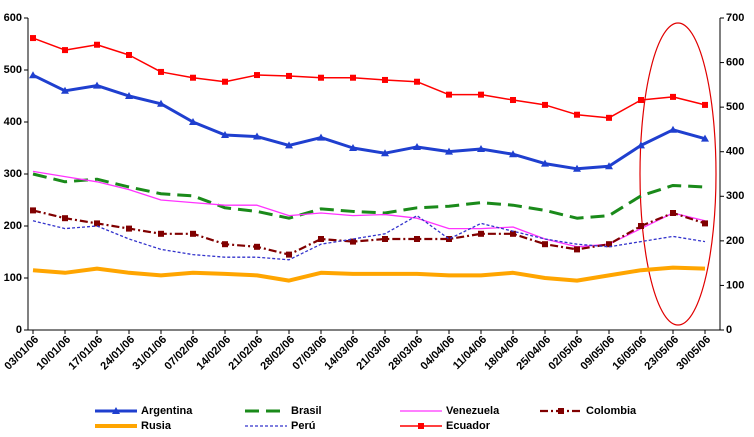  What do you see at coordinates (181, 353) in the screenshot?
I see `x-tick-label: 07/02/06` at bounding box center [181, 353].